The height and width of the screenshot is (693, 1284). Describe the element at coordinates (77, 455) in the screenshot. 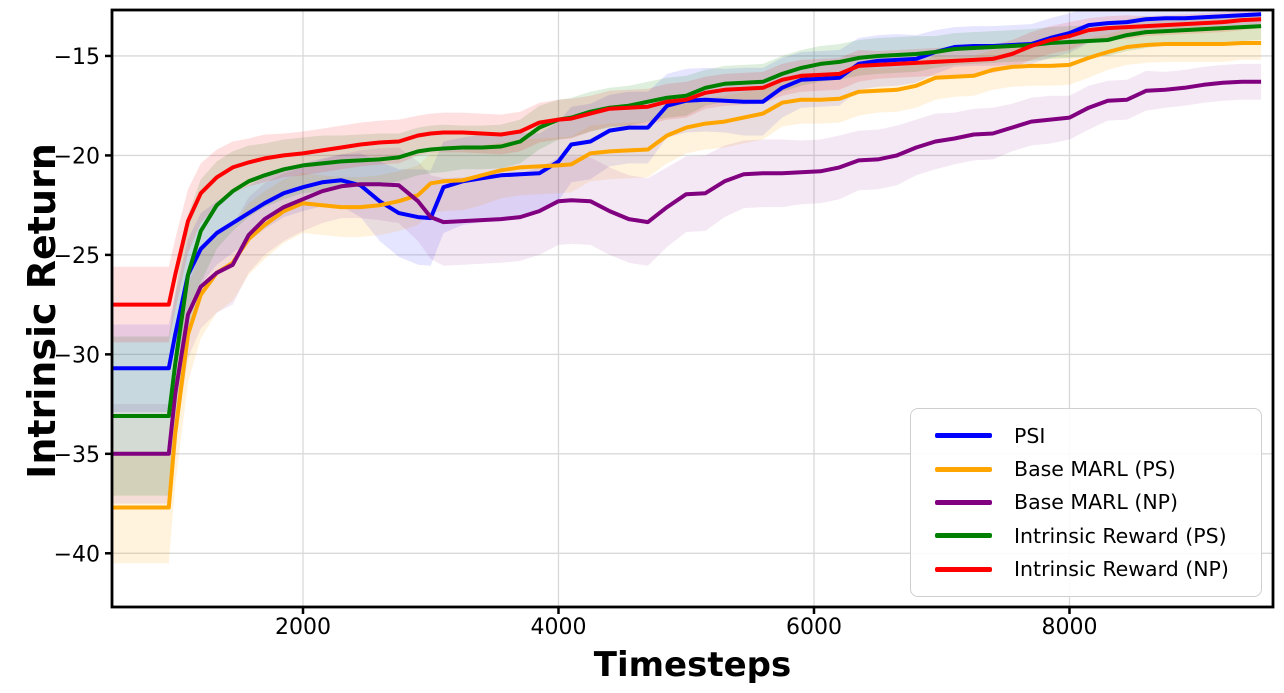

I see `svg-text: −35` at that location.